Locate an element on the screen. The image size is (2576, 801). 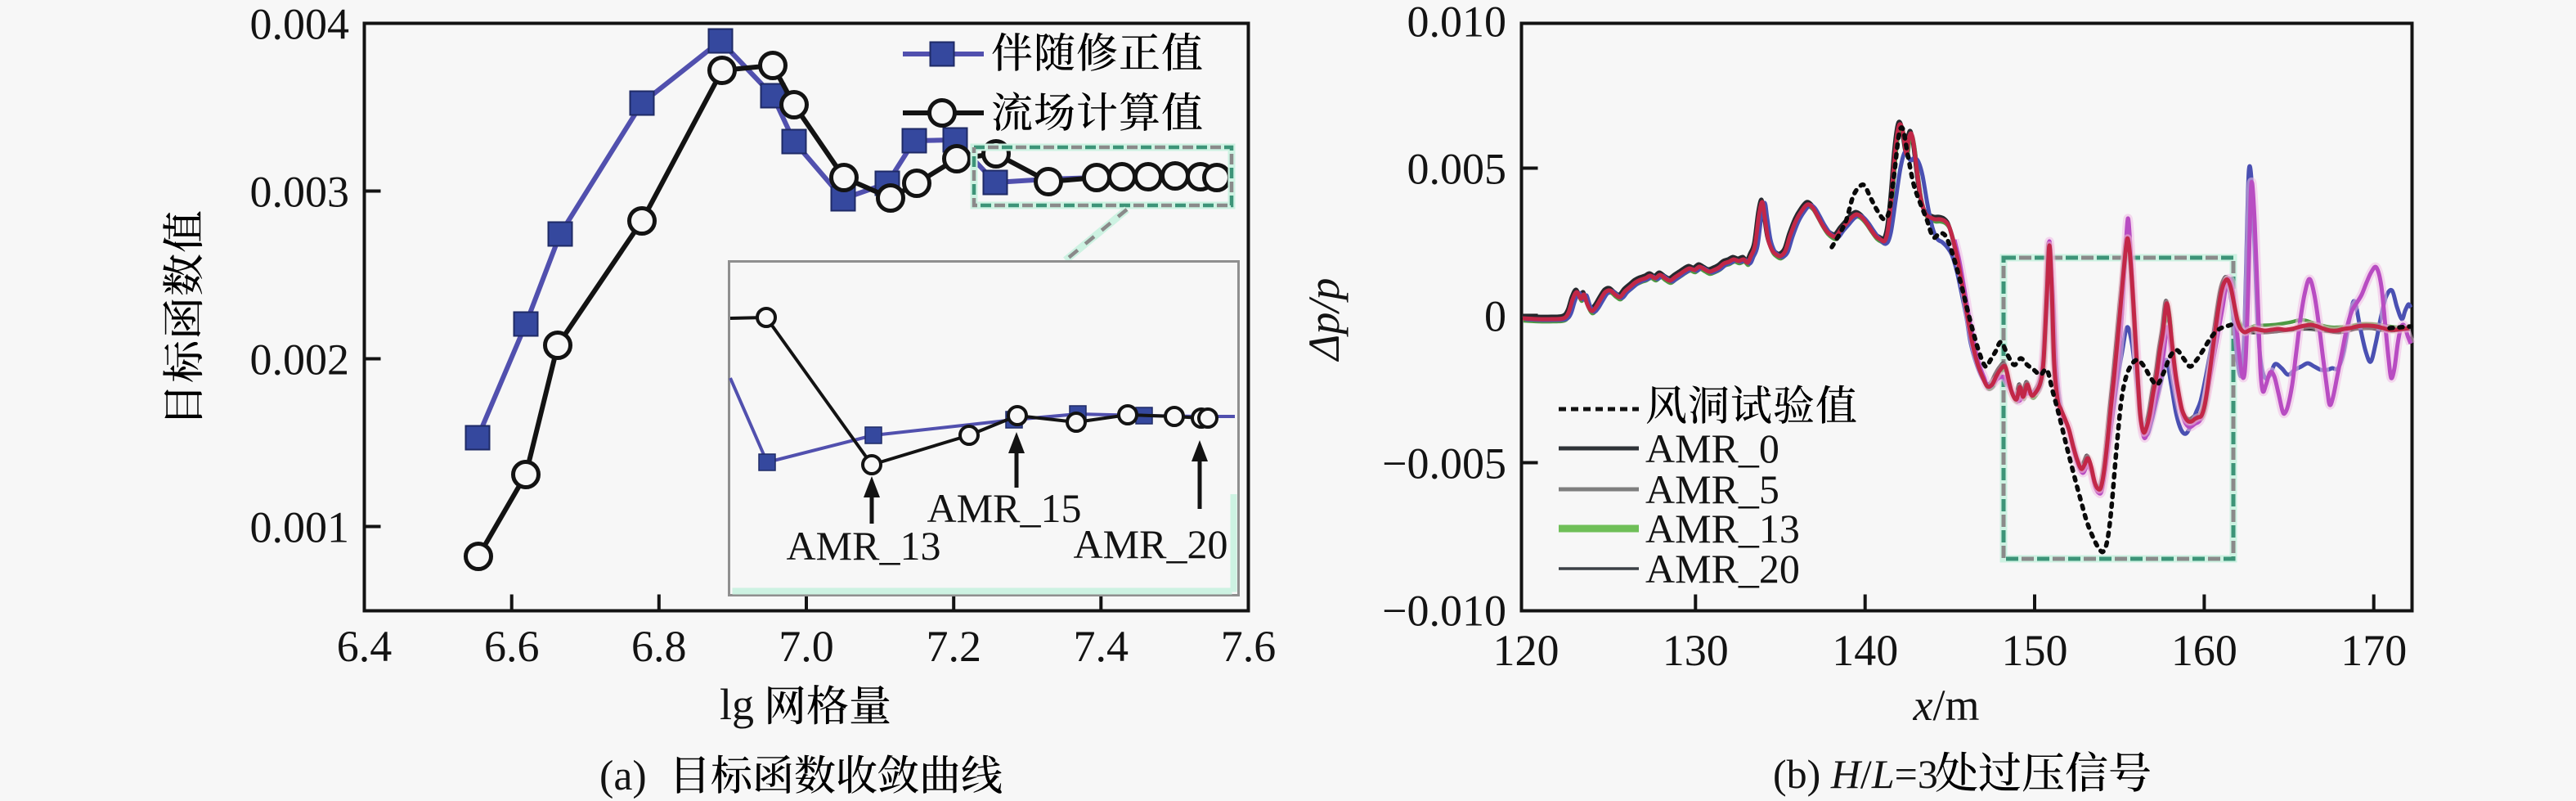
svg-text: 6.8 is located at coordinates (659, 647).